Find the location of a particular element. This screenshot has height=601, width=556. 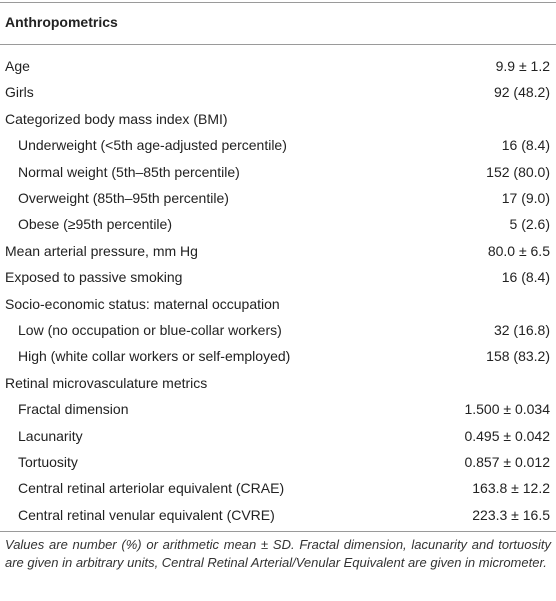

row-label: Age is located at coordinates (17, 66).